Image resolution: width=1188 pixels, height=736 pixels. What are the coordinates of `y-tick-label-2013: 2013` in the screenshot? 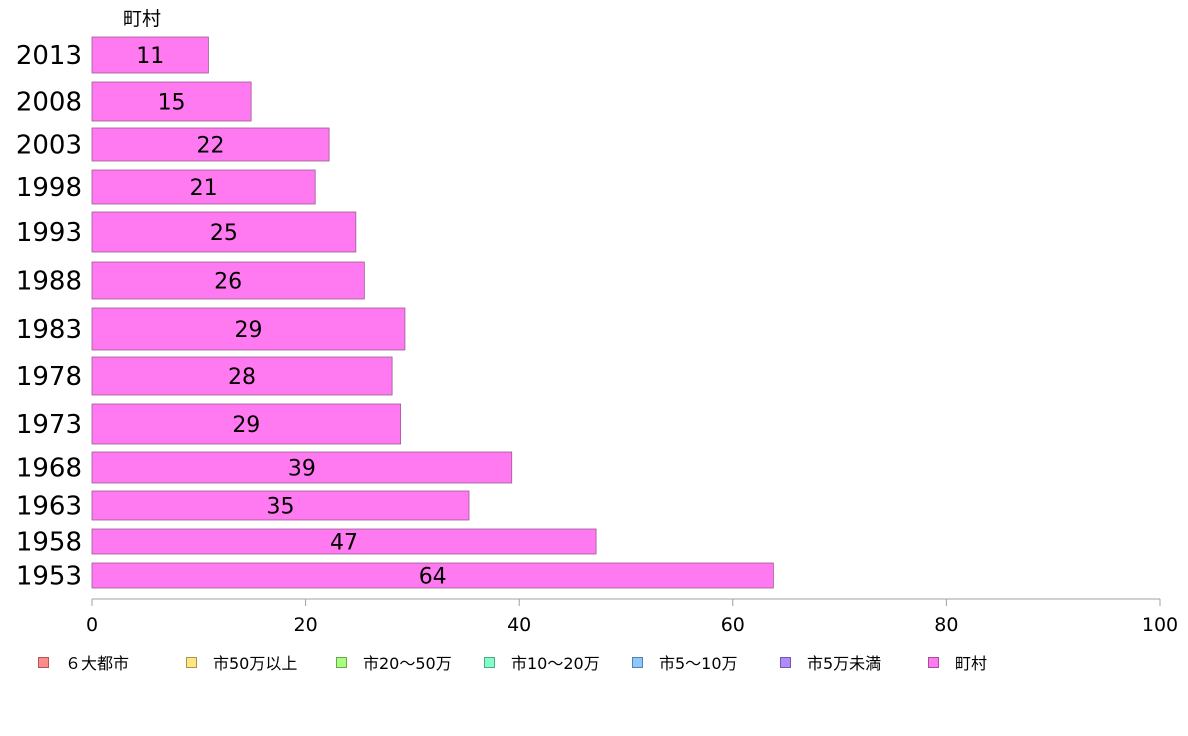 It's located at (49, 56).